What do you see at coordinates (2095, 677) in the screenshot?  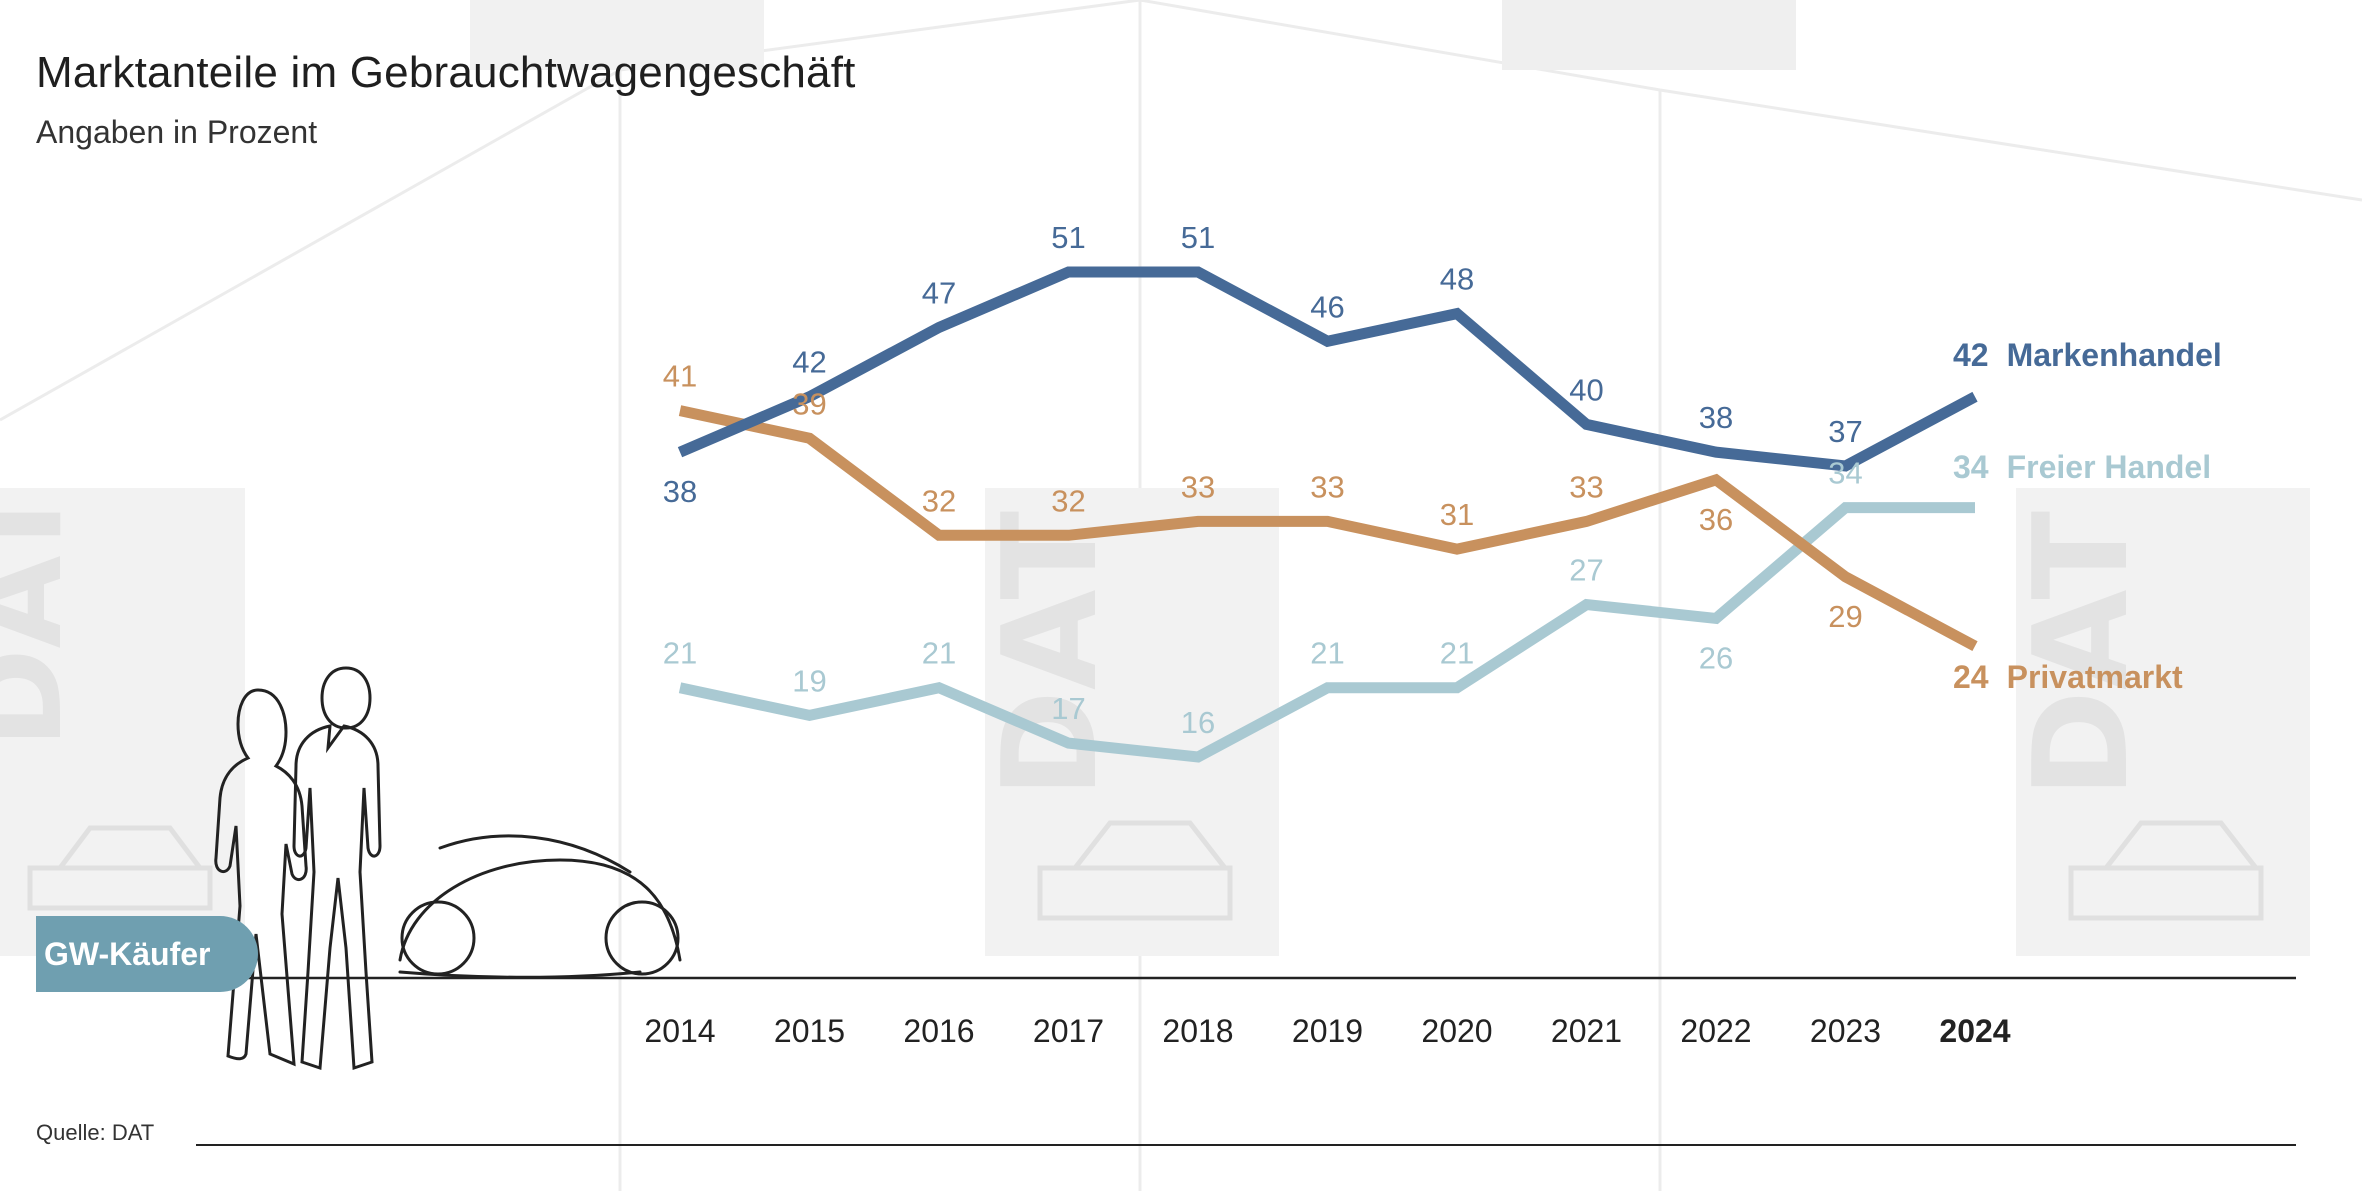 I see `end-label-name: Privatmarkt` at bounding box center [2095, 677].